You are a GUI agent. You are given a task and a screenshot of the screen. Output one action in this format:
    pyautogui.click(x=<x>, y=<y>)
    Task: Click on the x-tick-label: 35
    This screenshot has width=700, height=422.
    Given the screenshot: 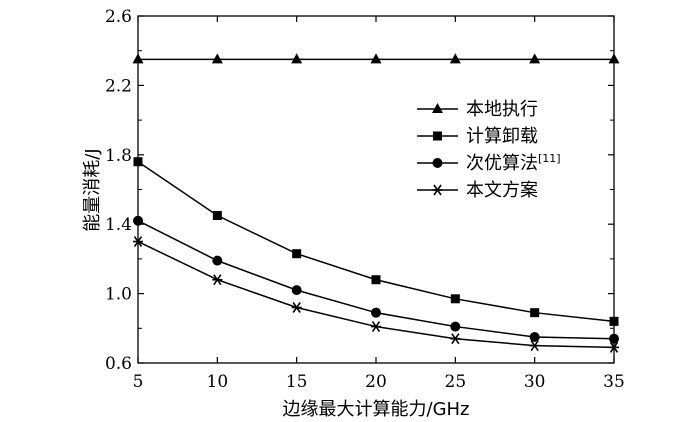 What is the action you would take?
    pyautogui.click(x=614, y=382)
    